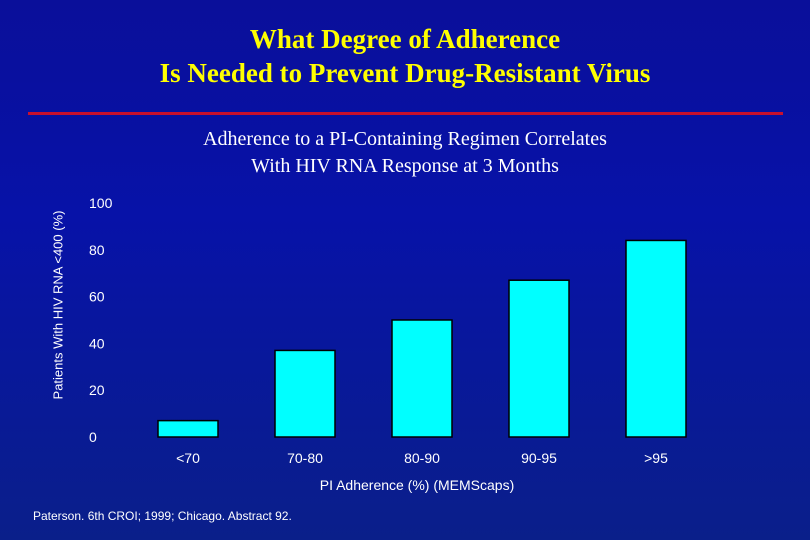  What do you see at coordinates (405, 166) in the screenshot?
I see `chart-title-line-2: With HIV RNA Response at 3 Months` at bounding box center [405, 166].